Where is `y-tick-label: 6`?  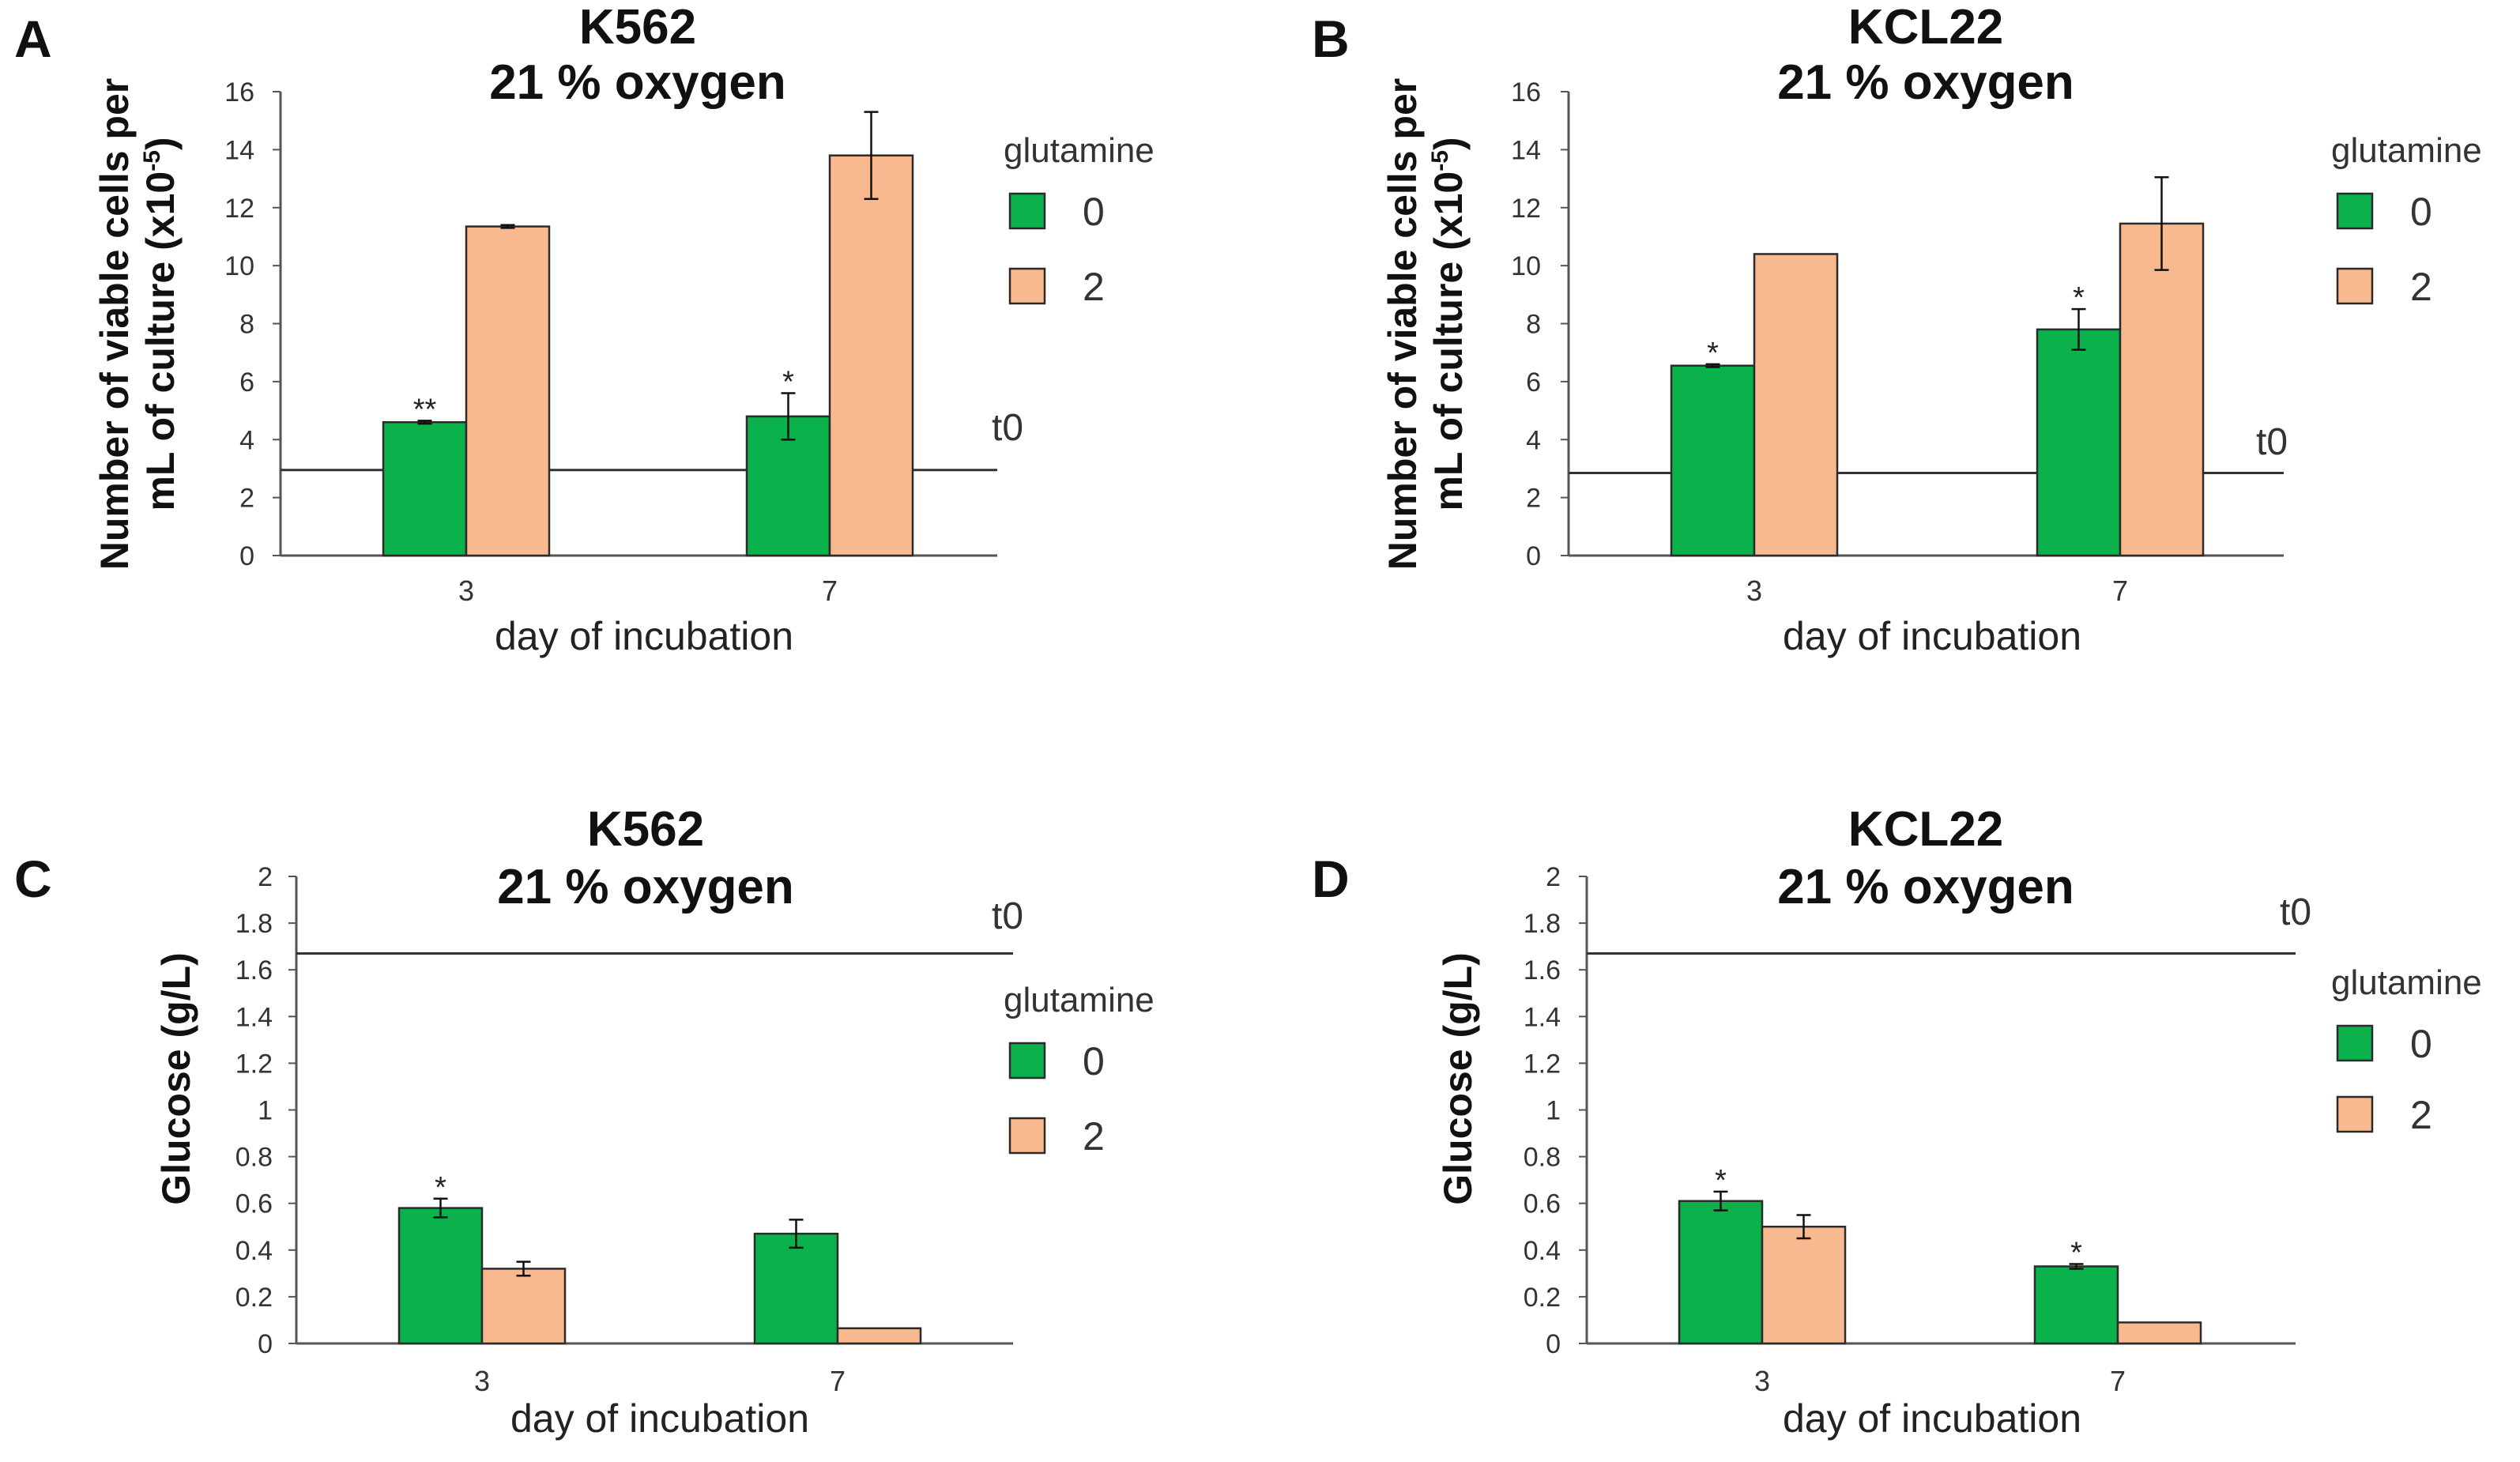
y-tick-label: 6 is located at coordinates (246, 383).